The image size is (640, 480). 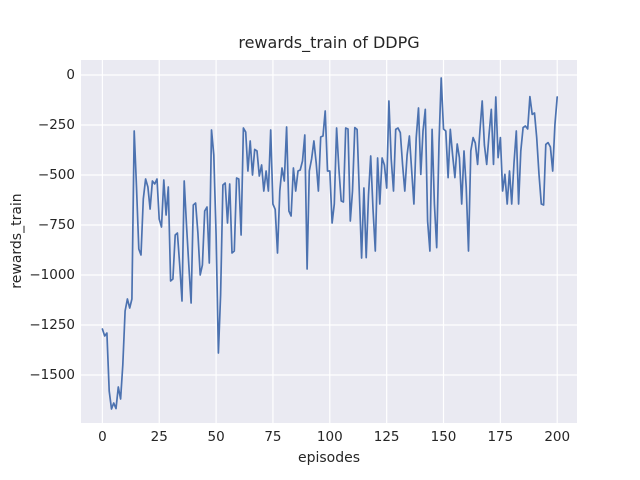 What do you see at coordinates (329, 458) in the screenshot?
I see `x-axis-label: episodes` at bounding box center [329, 458].